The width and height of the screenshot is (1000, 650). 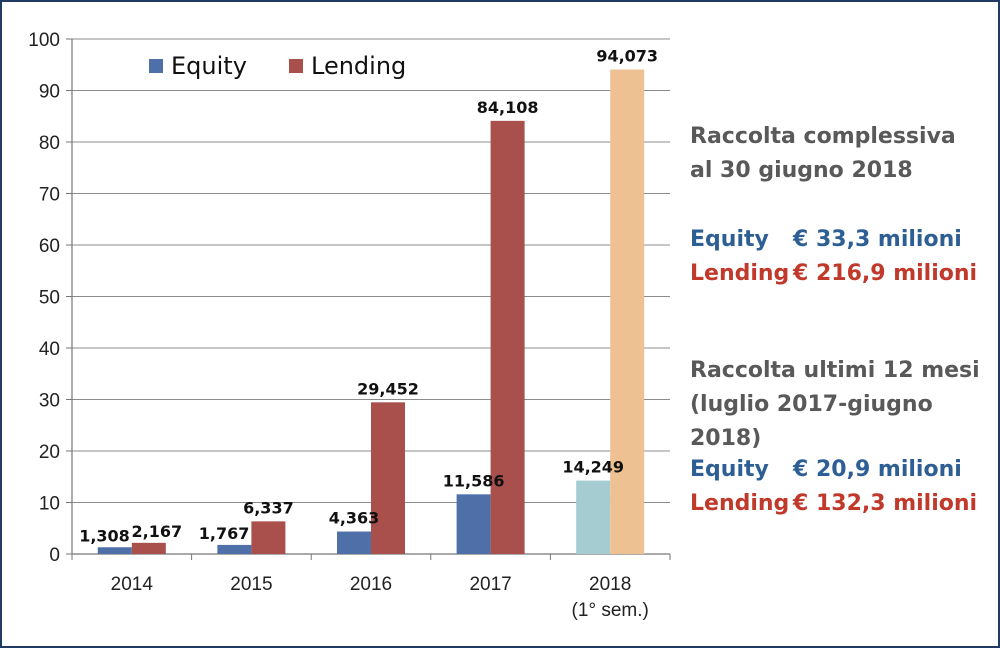 I want to click on recent-lending-label: Lending, so click(x=740, y=503).